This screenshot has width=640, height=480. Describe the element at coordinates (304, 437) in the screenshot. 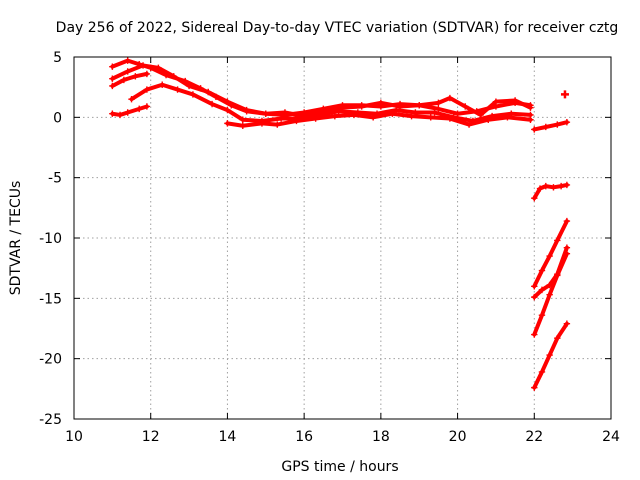

I see `x-tick-label: 16` at that location.